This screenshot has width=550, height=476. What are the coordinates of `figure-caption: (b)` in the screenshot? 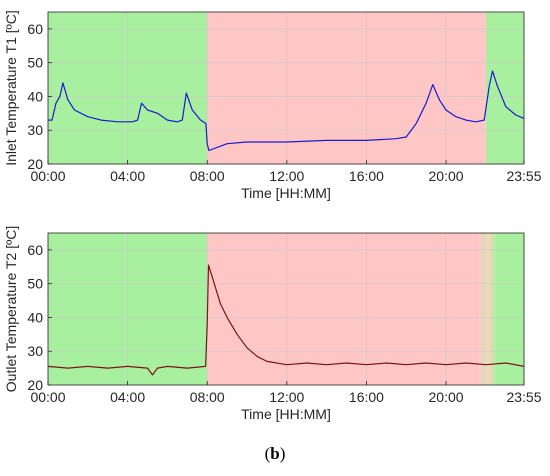 It's located at (275, 453).